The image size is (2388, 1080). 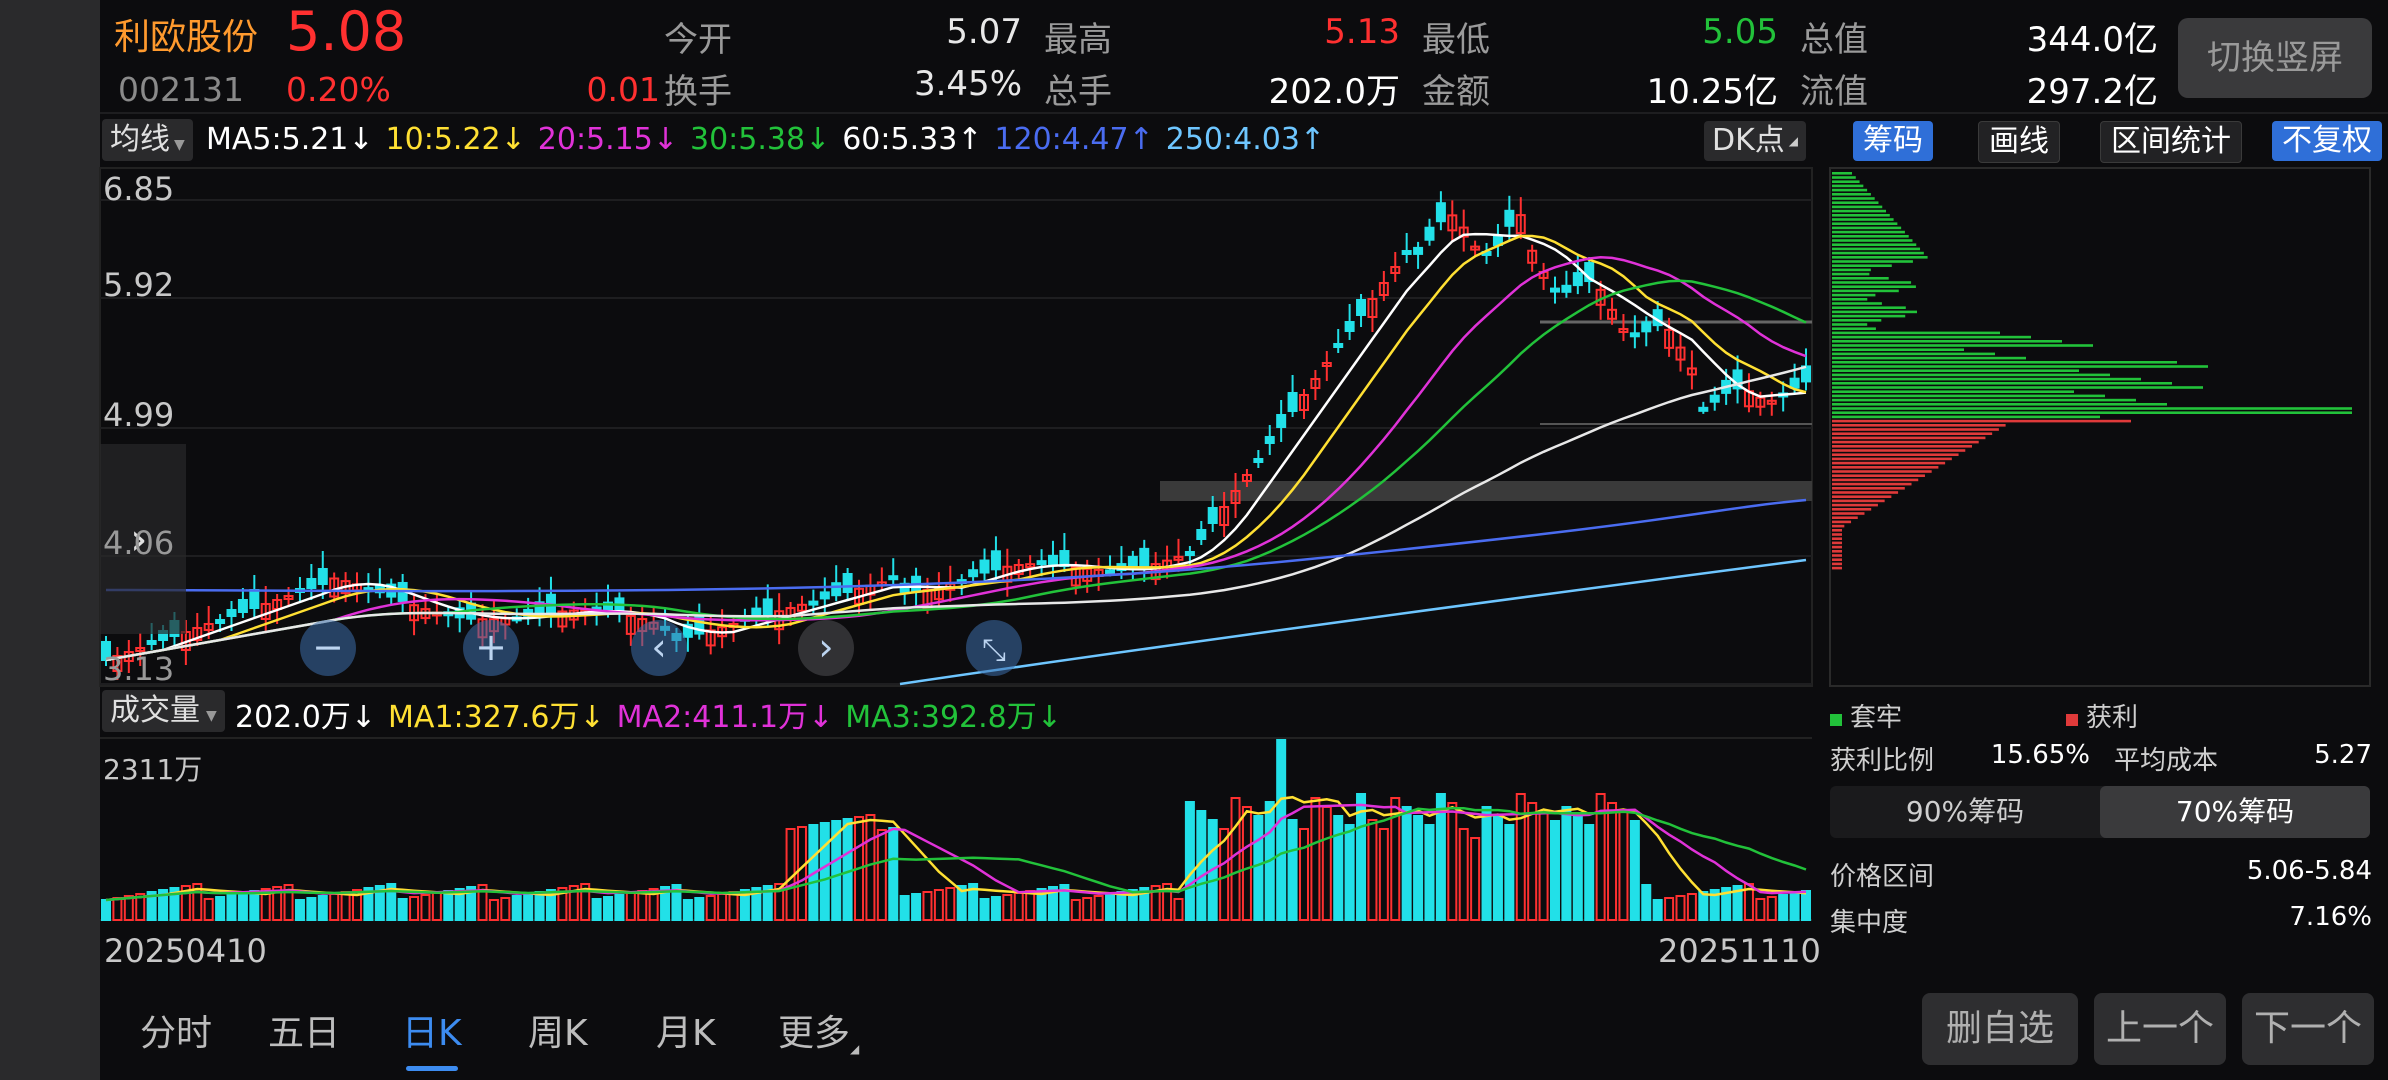 What do you see at coordinates (1061, 139) in the screenshot?
I see `ma-legend-value: 120:4.47` at bounding box center [1061, 139].